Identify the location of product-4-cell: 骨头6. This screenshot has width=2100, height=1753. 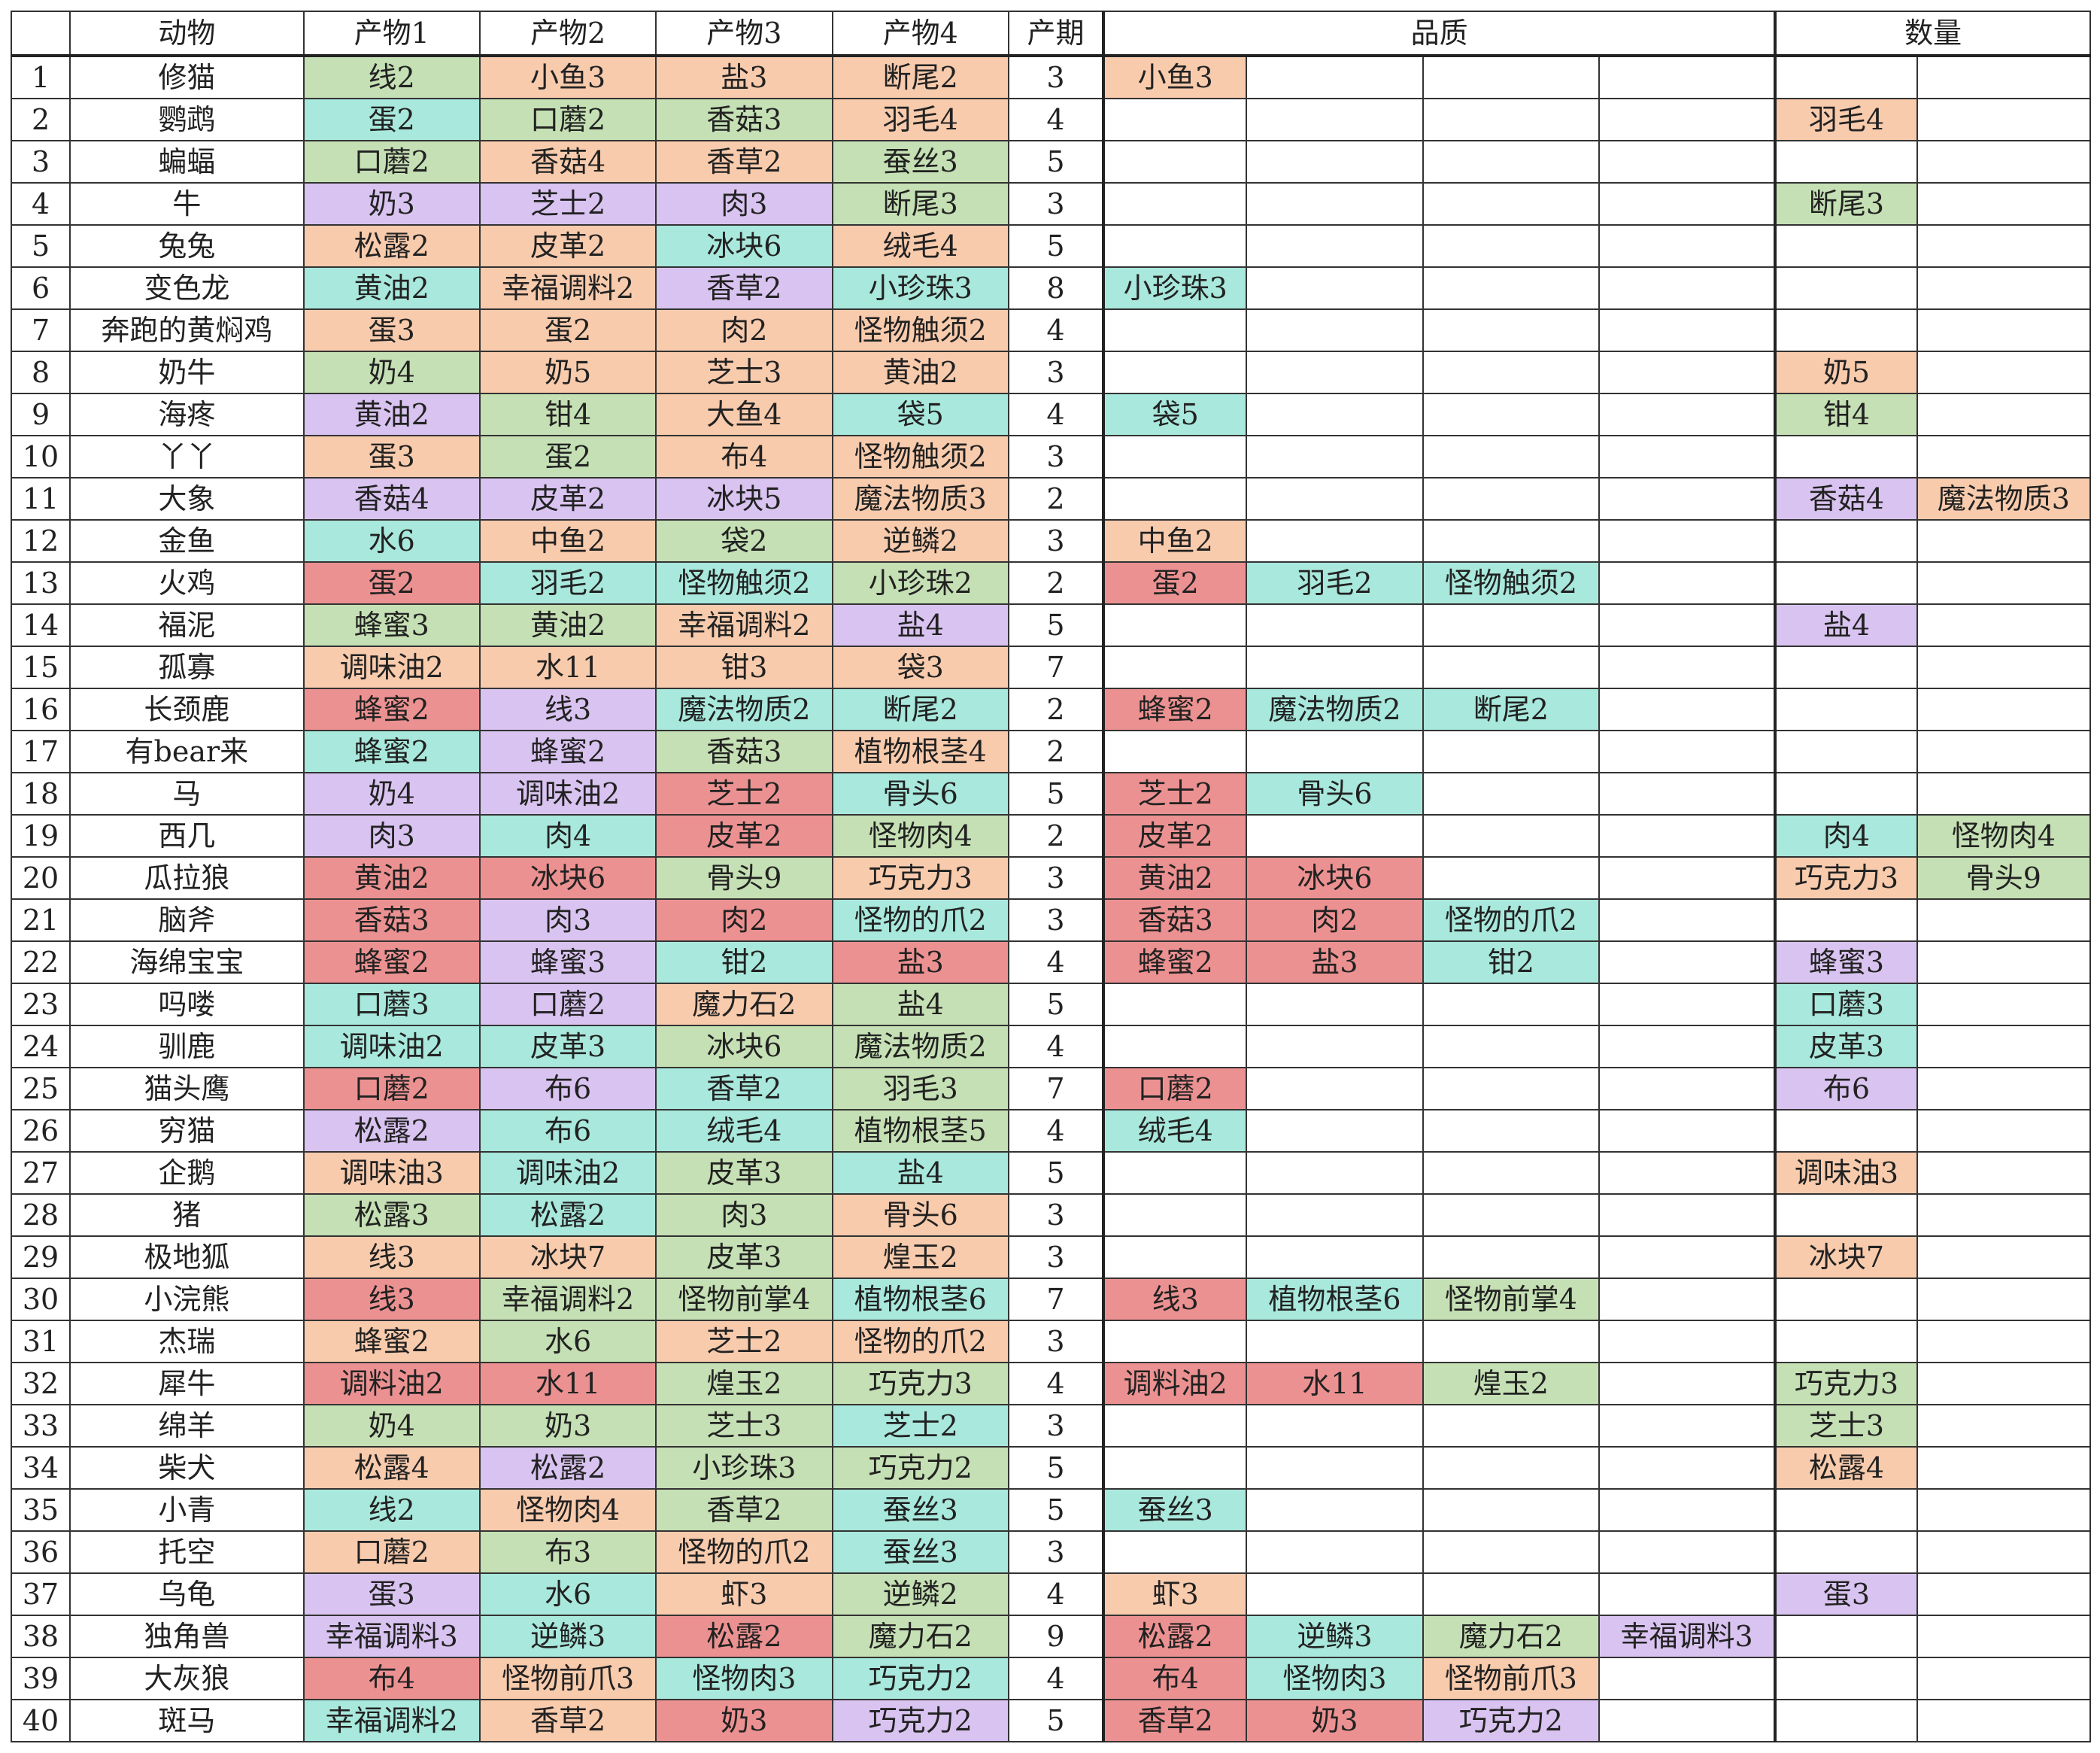
(920, 794).